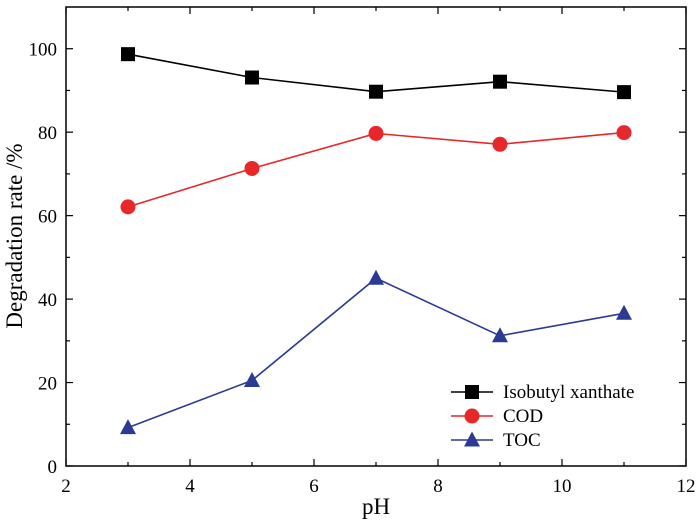 The height and width of the screenshot is (522, 700). Describe the element at coordinates (314, 486) in the screenshot. I see `x-tick-label: 6` at that location.